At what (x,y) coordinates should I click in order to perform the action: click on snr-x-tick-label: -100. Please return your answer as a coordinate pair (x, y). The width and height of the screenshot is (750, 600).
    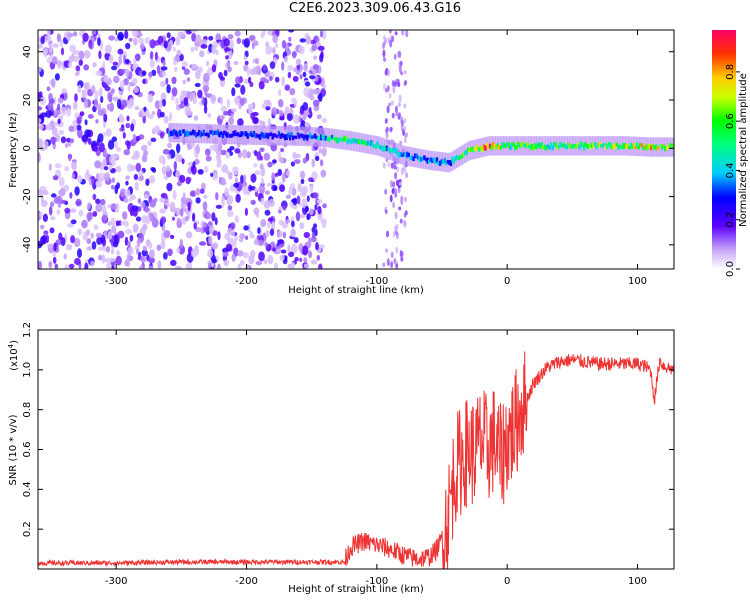
    Looking at the image, I should click on (377, 581).